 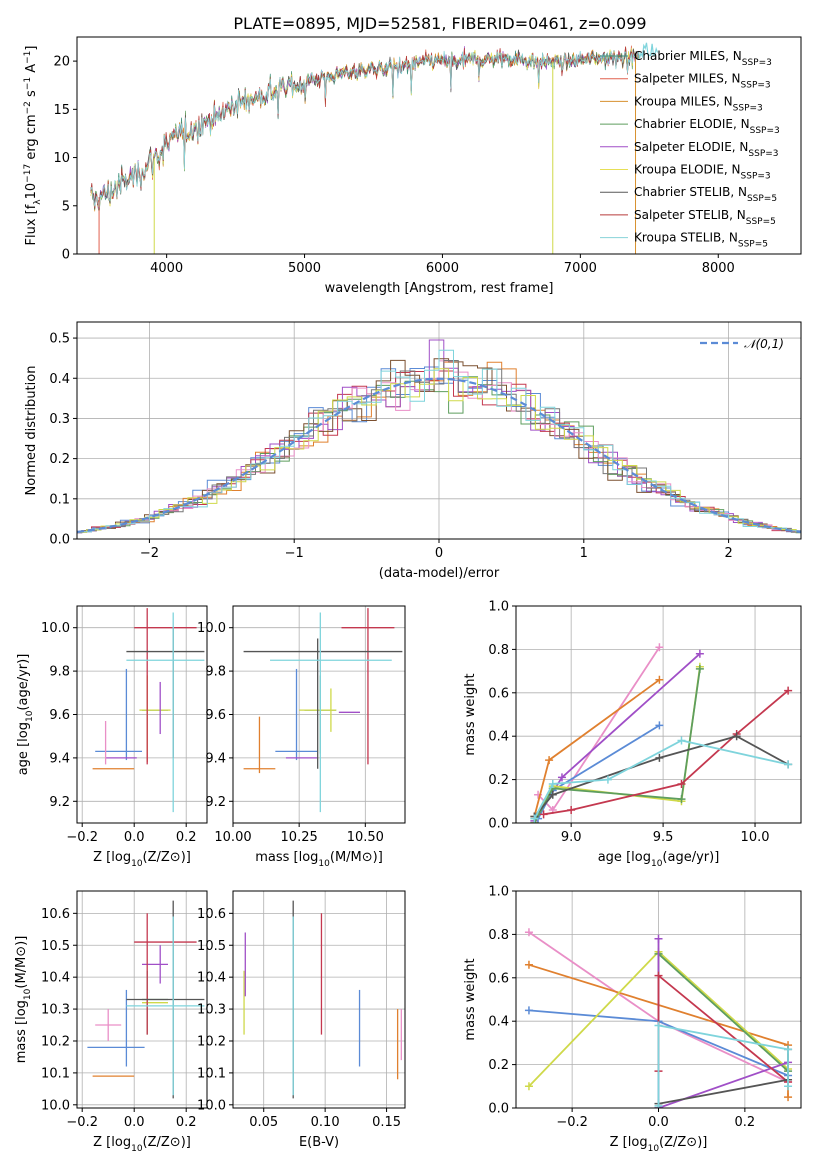 What do you see at coordinates (692, 124) in the screenshot?
I see `label-part: Chabrier ELODIE, N` at bounding box center [692, 124].